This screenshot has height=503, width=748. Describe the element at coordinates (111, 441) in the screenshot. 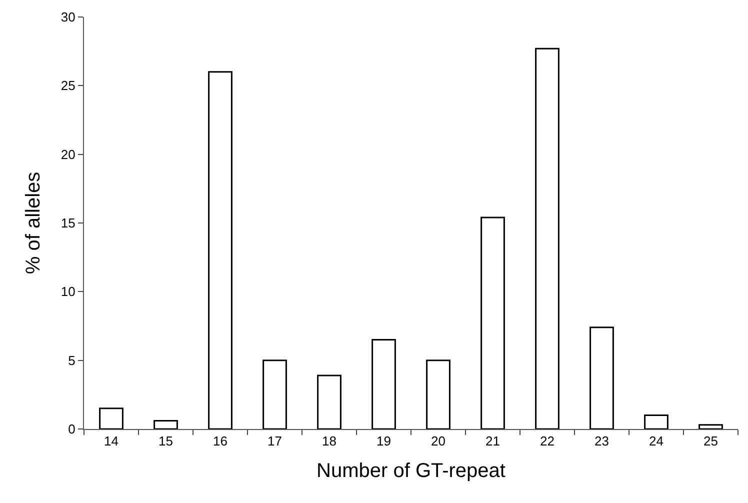

I see `x-tick-label: 14` at that location.